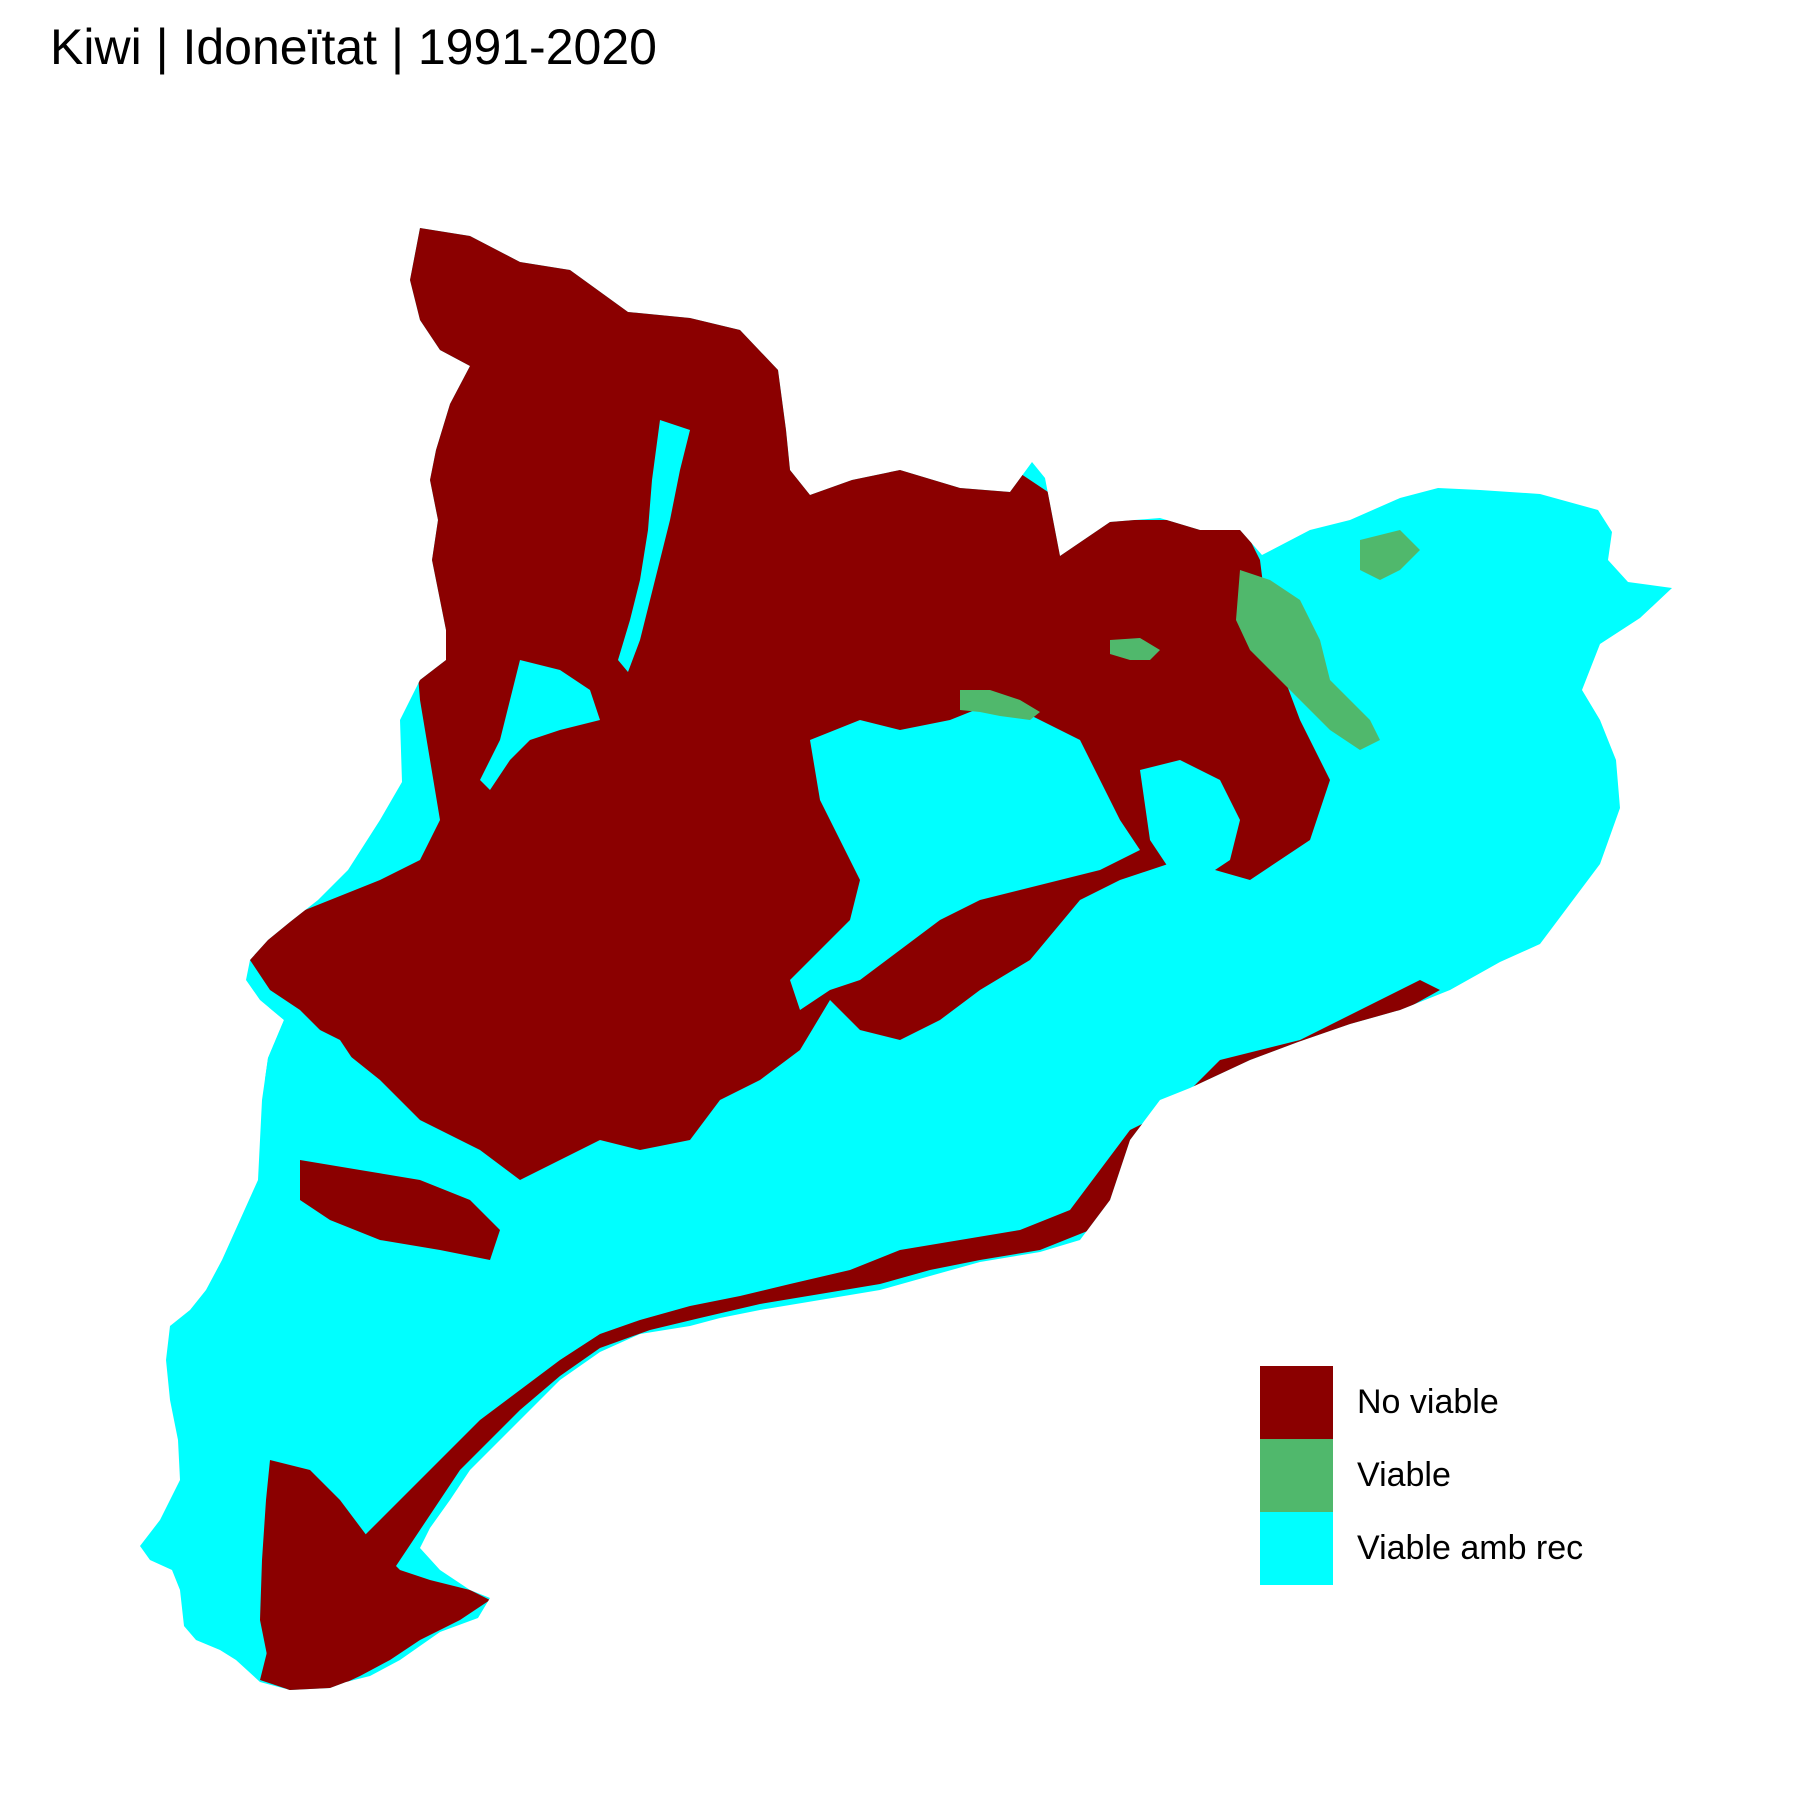 Image resolution: width=1800 pixels, height=1800 pixels. Describe the element at coordinates (654, 546) in the screenshot. I see `viable-amb-rec-valley-north` at that location.